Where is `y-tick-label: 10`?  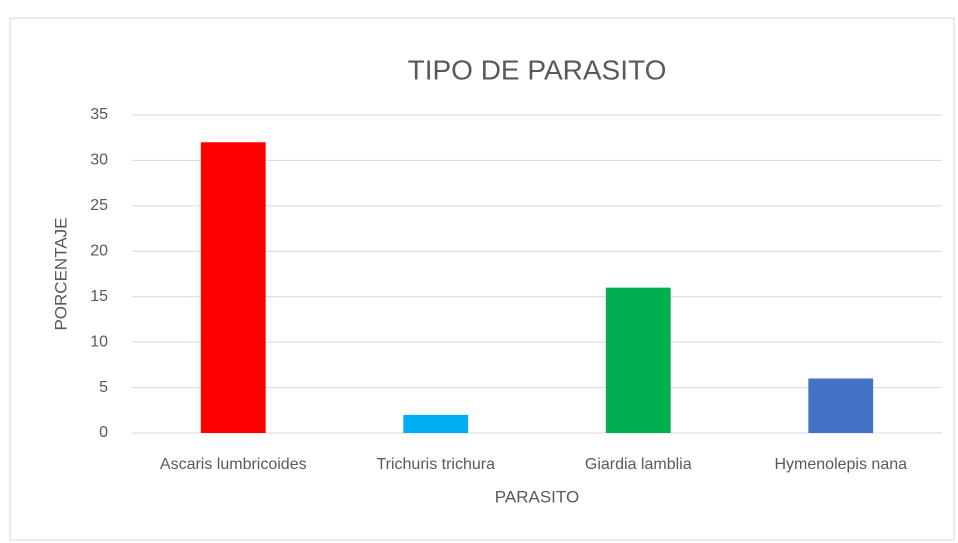 y-tick-label: 10 is located at coordinates (99, 341).